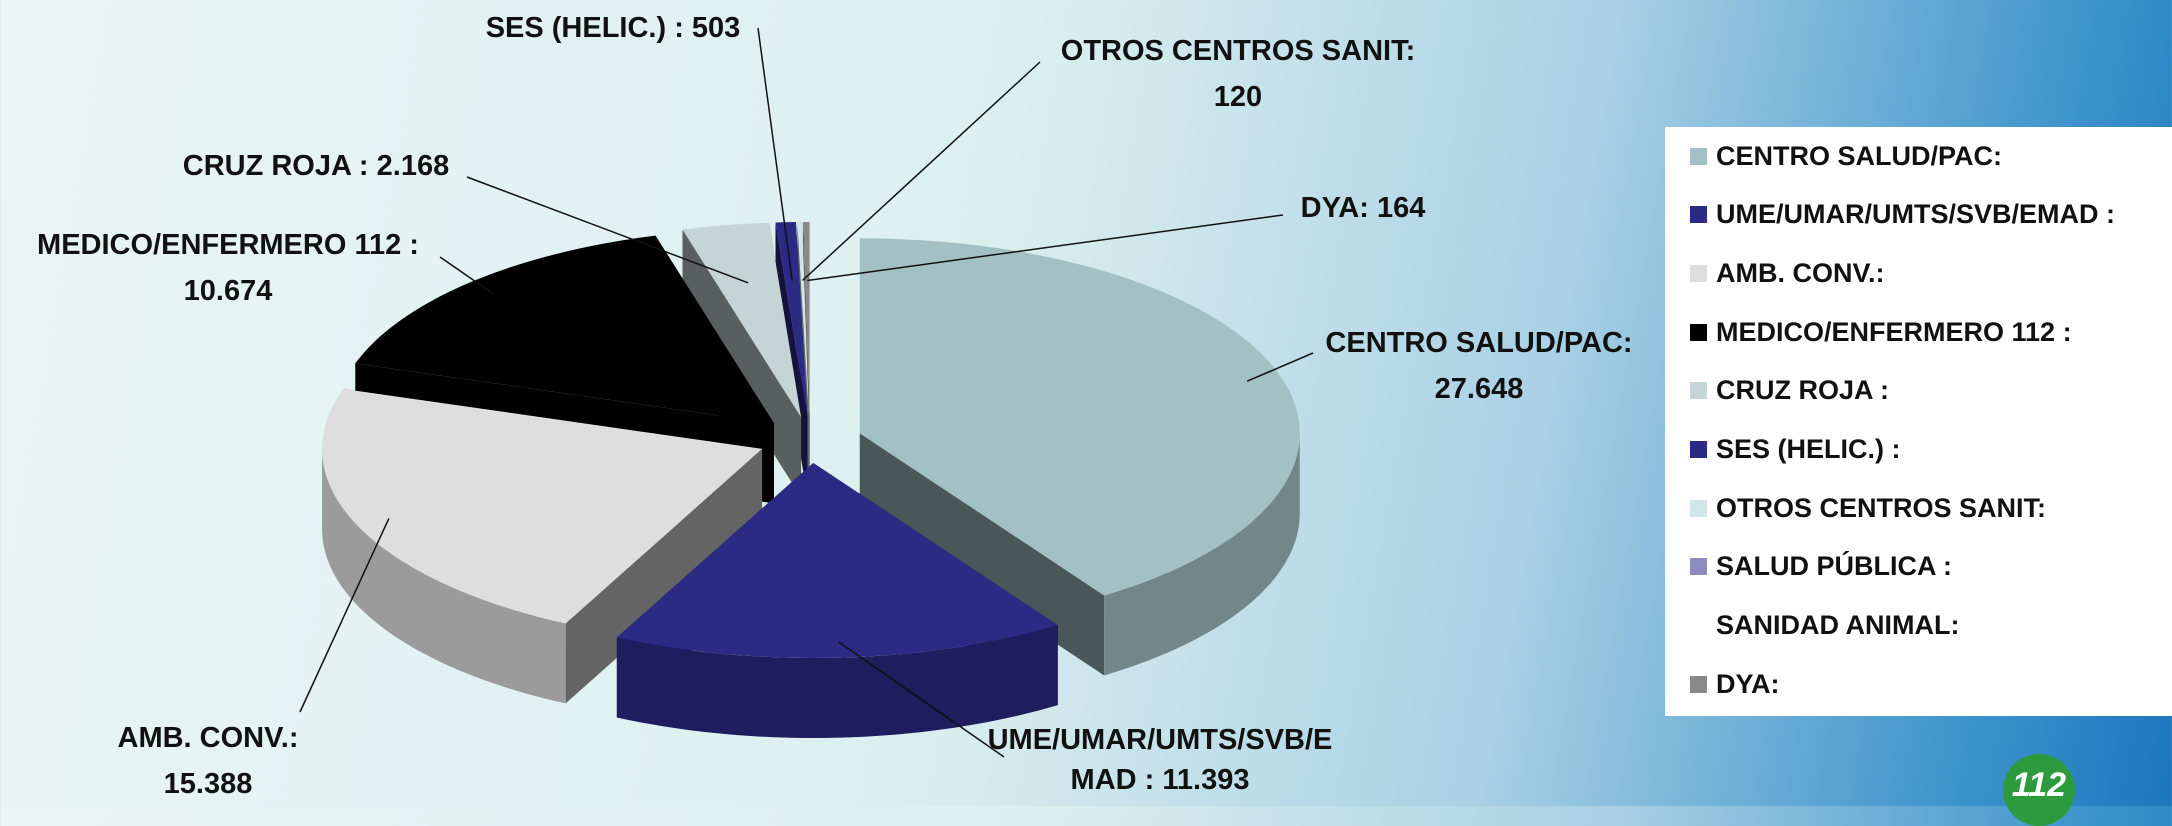 The width and height of the screenshot is (2172, 826). I want to click on legend-label: CRUZ ROJA :, so click(1802, 390).